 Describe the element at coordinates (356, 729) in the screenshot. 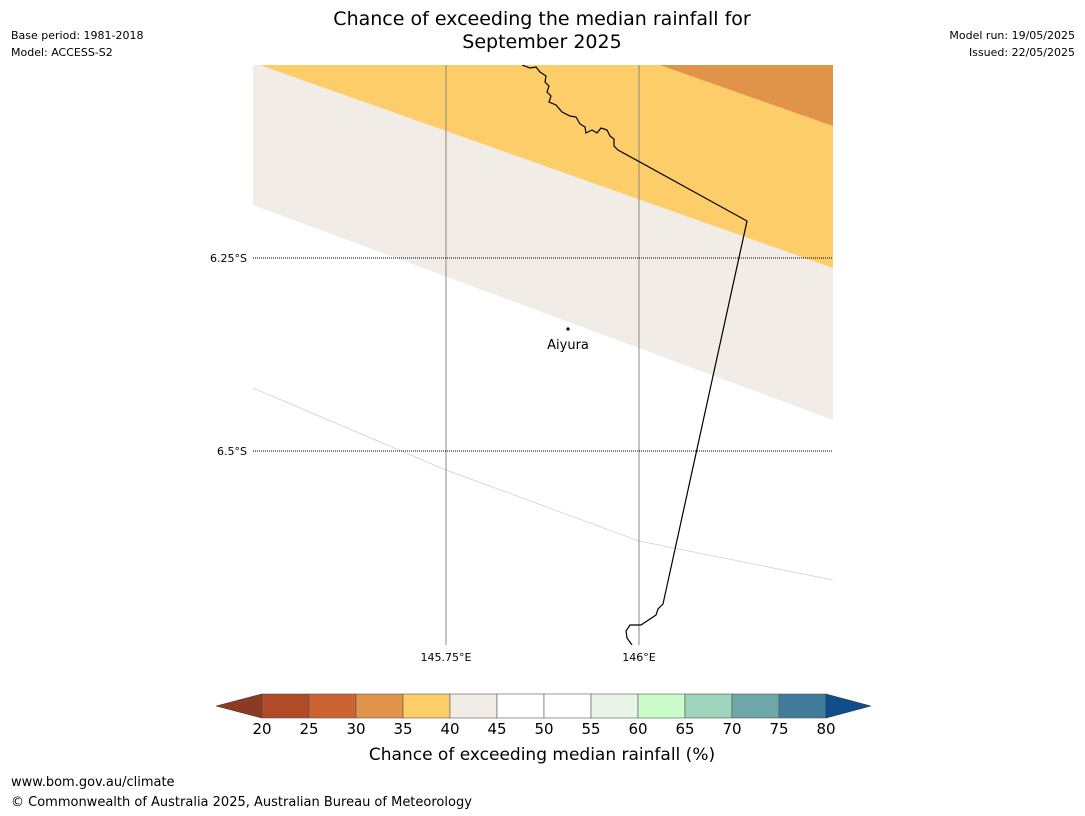

I see `colorbar-tick-label: 30` at that location.